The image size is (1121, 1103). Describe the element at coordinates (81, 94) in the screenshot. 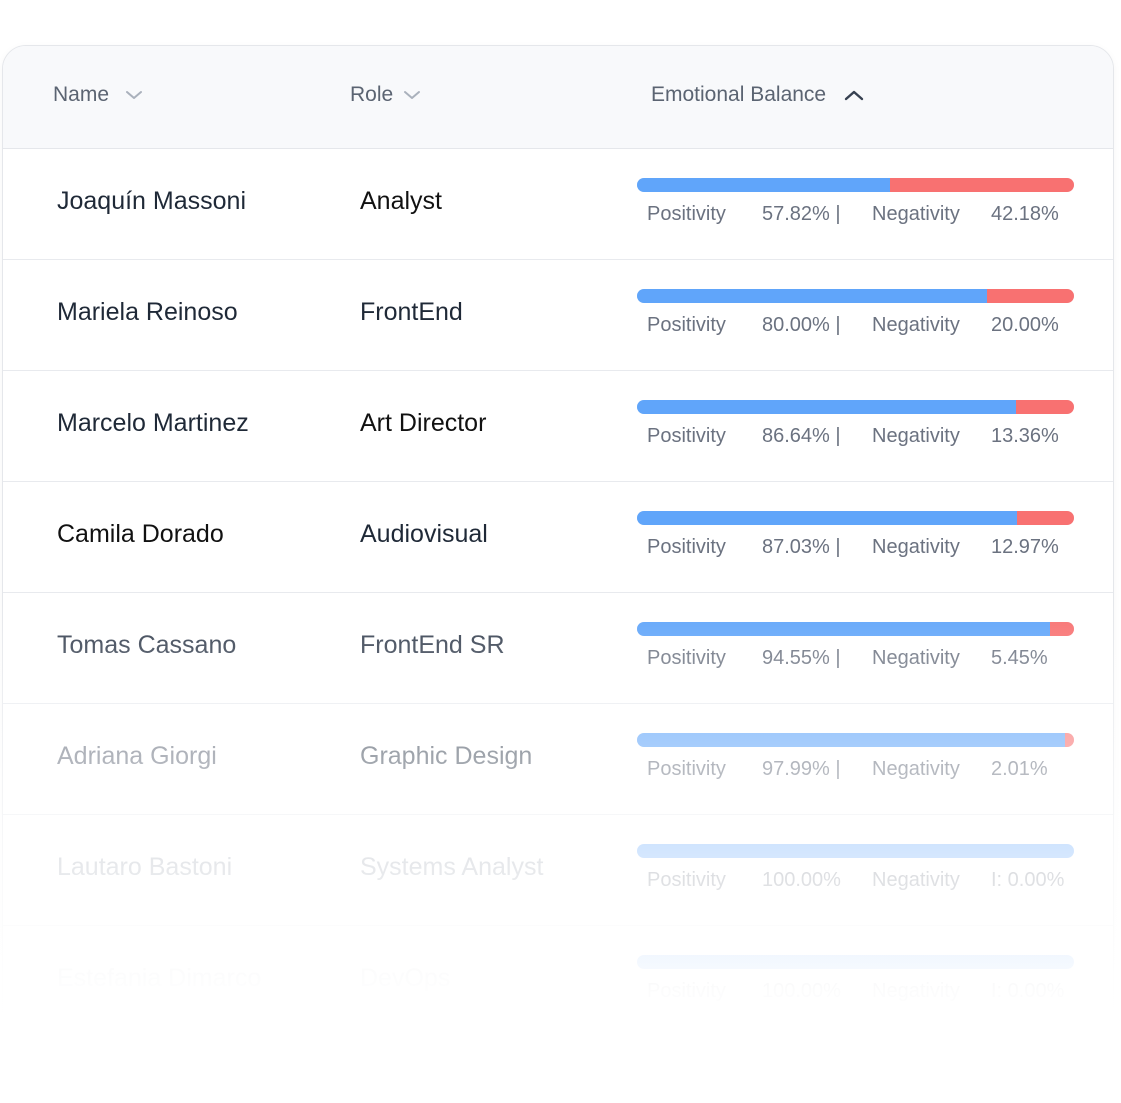

I see `column-header-name-label: Name` at that location.